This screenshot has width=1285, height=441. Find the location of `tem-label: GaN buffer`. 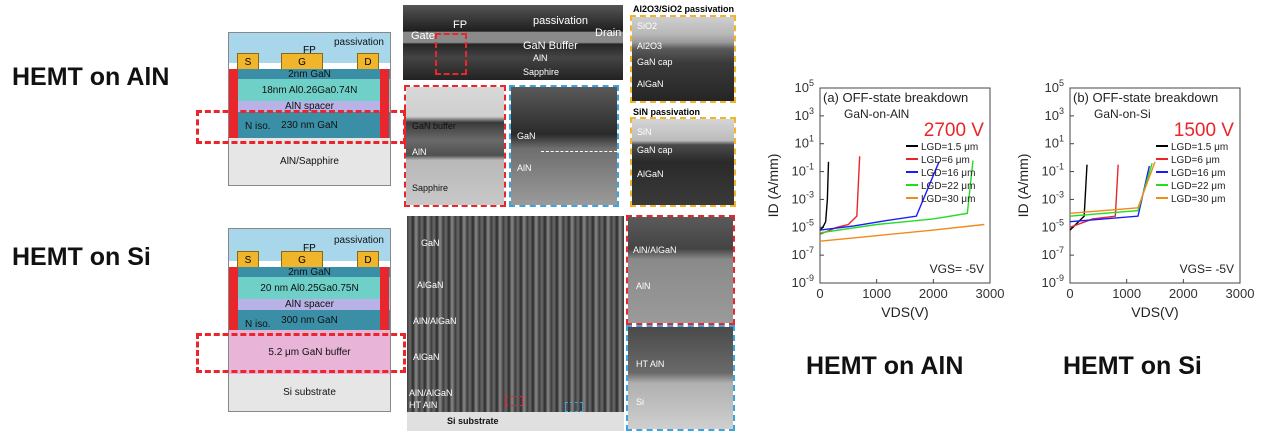

tem-label: GaN buffer is located at coordinates (434, 126).